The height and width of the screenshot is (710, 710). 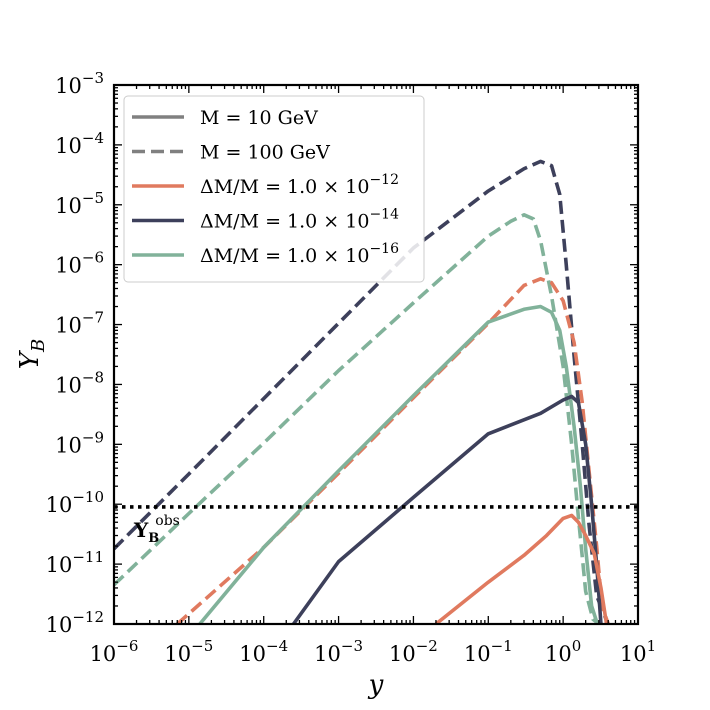 What do you see at coordinates (202, 646) in the screenshot?
I see `x-tick-label-1-exp: −5` at bounding box center [202, 646].